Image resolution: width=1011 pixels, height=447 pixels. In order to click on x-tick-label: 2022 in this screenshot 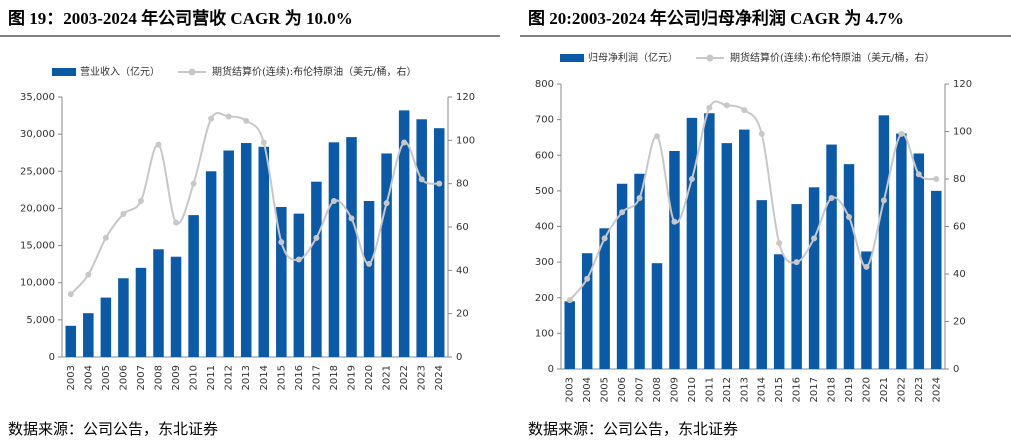, I will do `click(404, 377)`.